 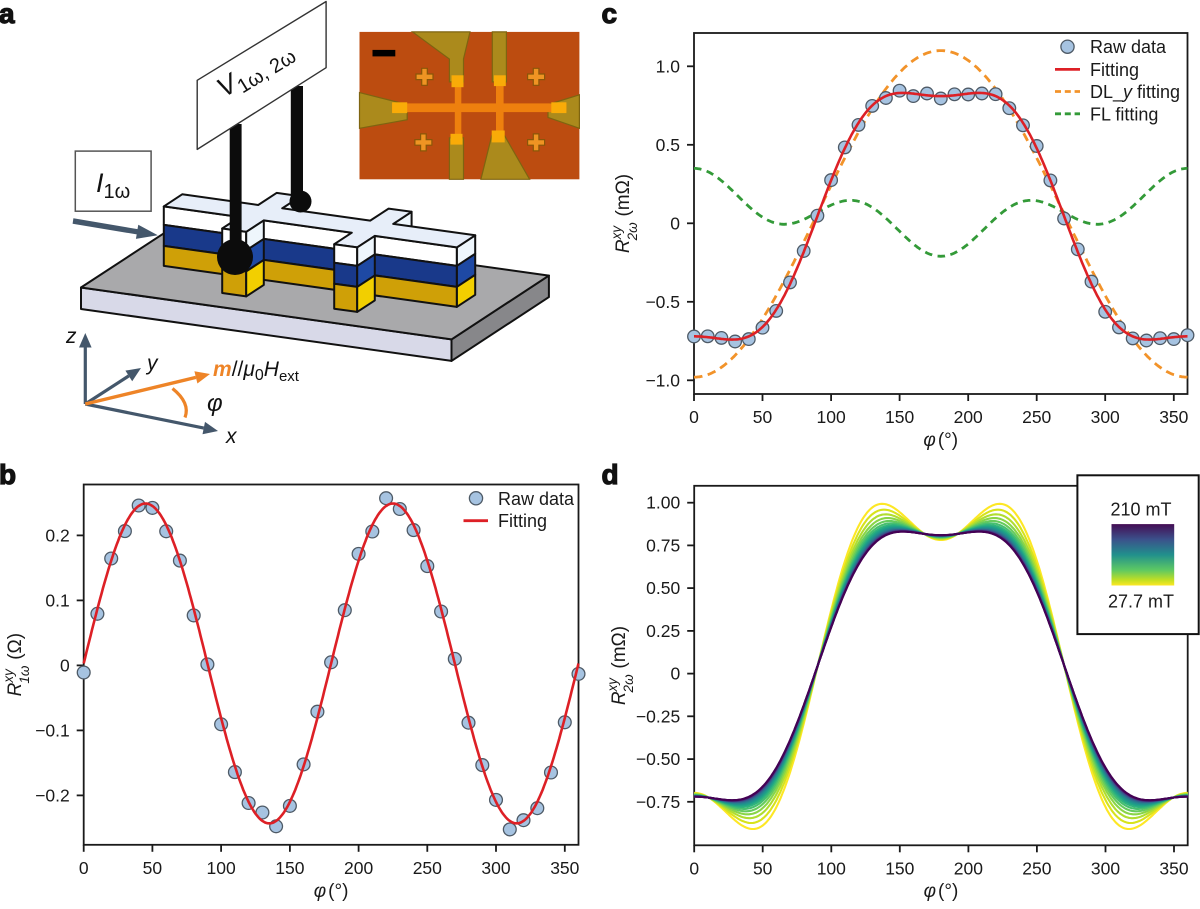 What do you see at coordinates (52, 730) in the screenshot?
I see `svg-text: −0.1` at bounding box center [52, 730].